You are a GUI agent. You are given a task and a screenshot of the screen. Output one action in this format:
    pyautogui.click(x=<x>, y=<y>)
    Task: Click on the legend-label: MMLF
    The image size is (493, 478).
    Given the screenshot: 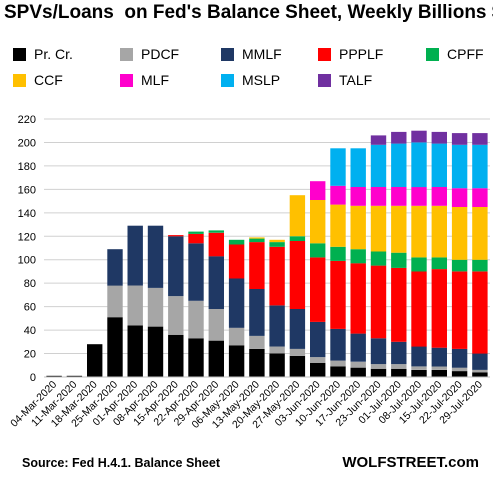 What is the action you would take?
    pyautogui.click(x=262, y=54)
    